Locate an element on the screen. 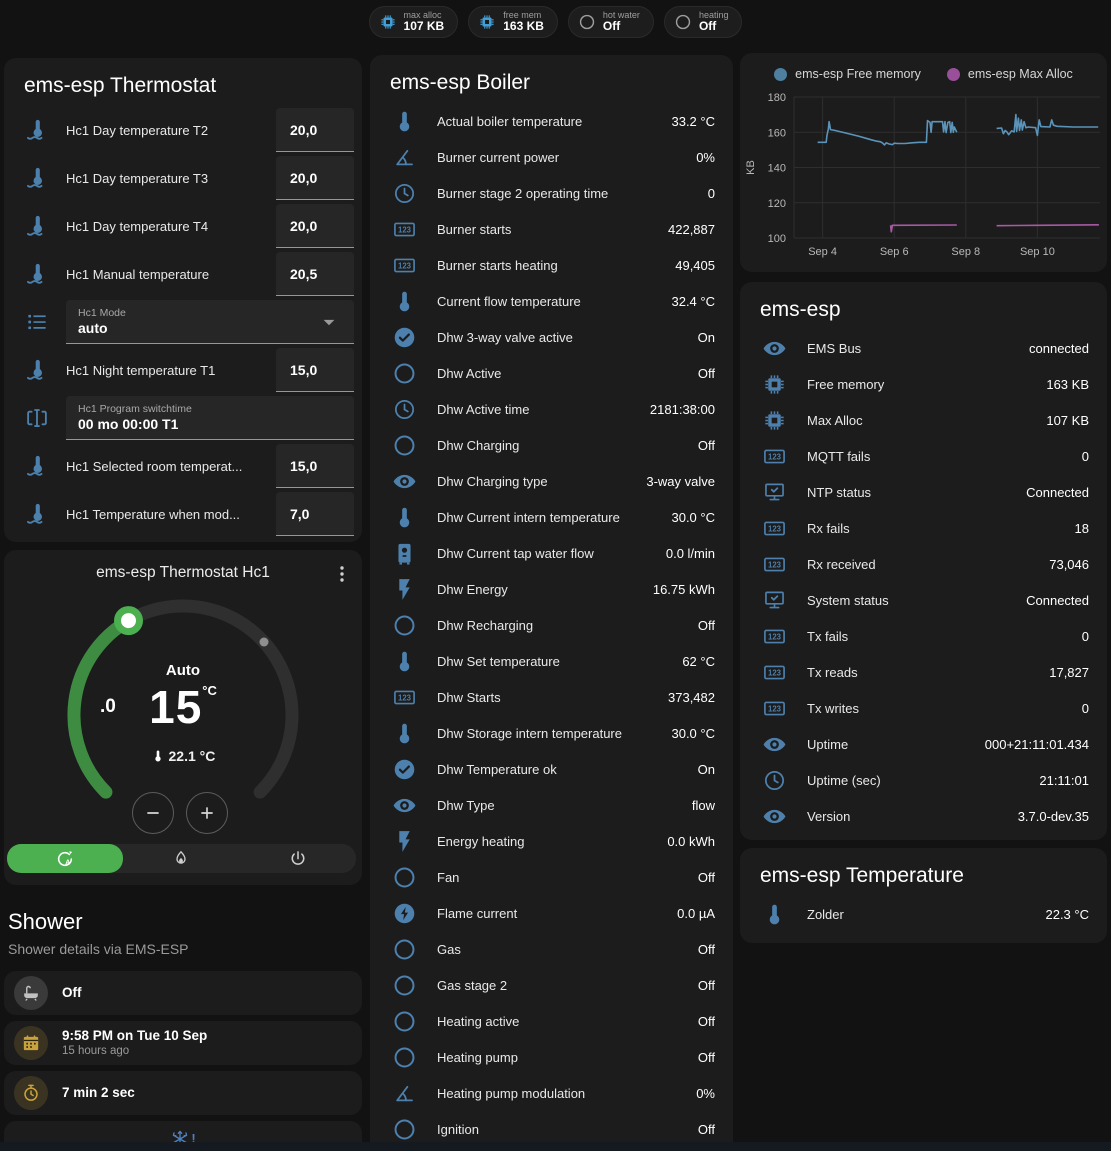  number-input: 20,5 is located at coordinates (315, 274).